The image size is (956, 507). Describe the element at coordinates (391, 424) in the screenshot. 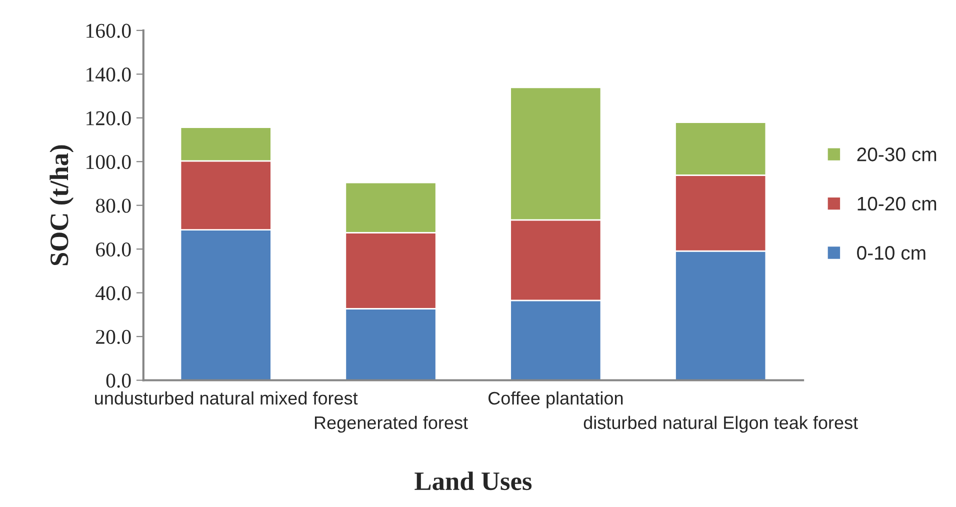

I see `x-tick-label: Regenerated forest` at that location.